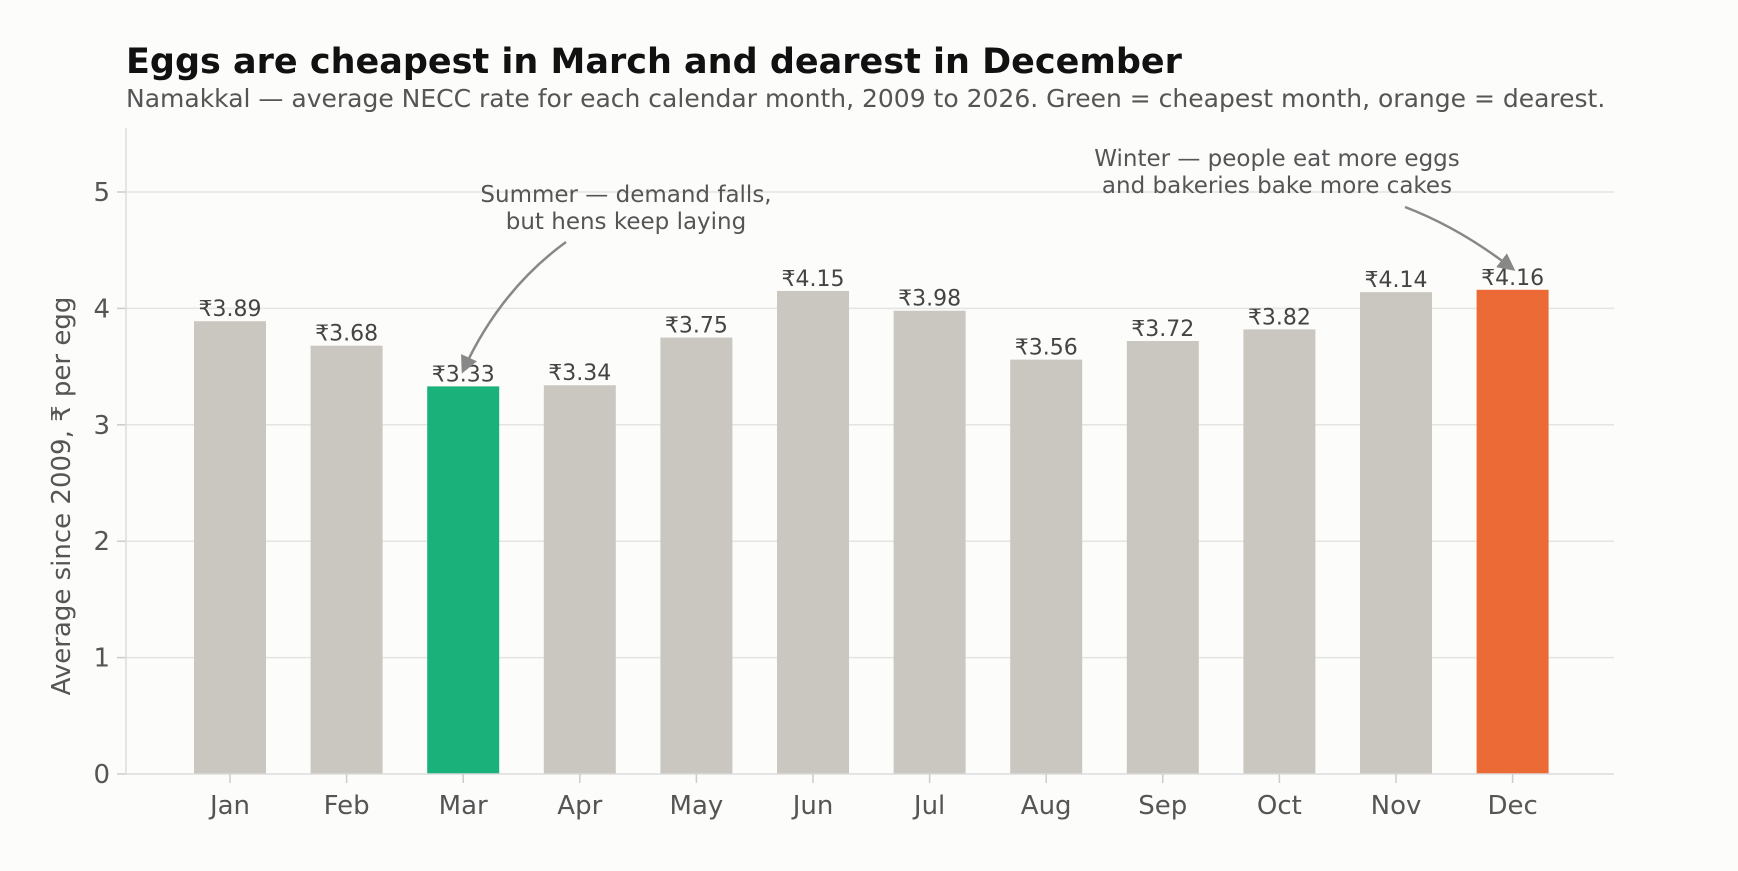 Image resolution: width=1738 pixels, height=871 pixels. What do you see at coordinates (1162, 329) in the screenshot?
I see `value-label: ₹3.72` at bounding box center [1162, 329].